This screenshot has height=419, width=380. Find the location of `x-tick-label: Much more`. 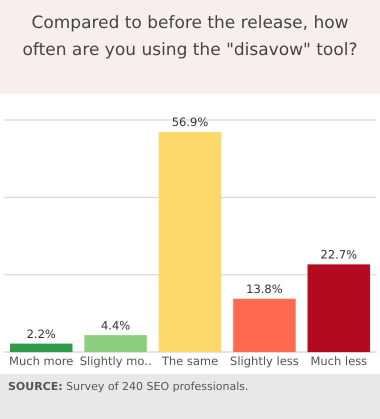

x-tick-label: Much more is located at coordinates (41, 361).